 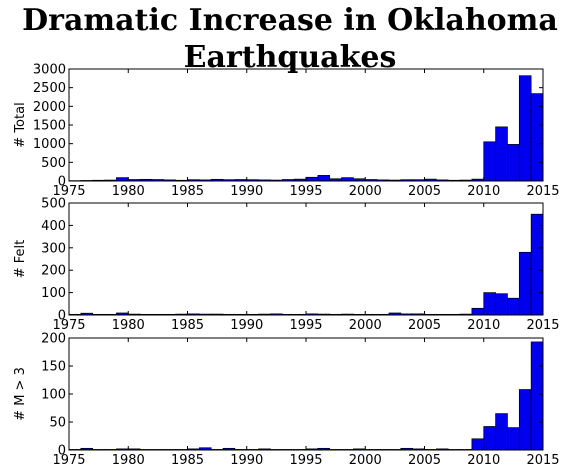 I want to click on y-tick-label: 400, so click(x=53, y=226).